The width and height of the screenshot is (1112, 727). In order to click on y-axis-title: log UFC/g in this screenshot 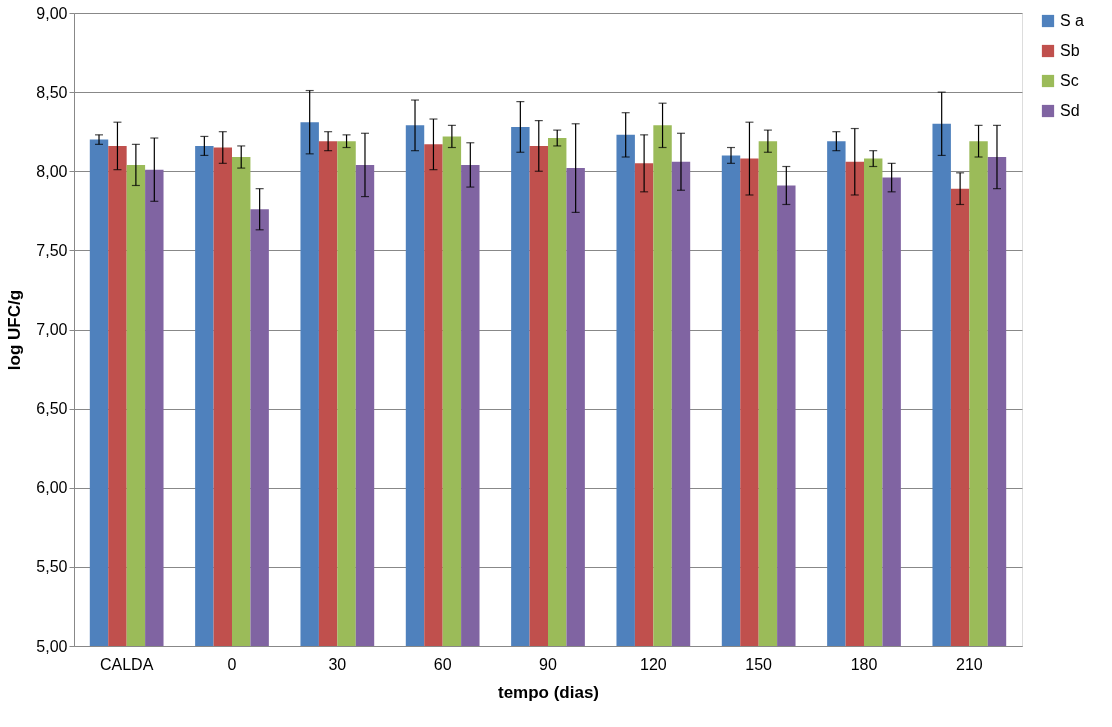, I will do `click(15, 330)`.